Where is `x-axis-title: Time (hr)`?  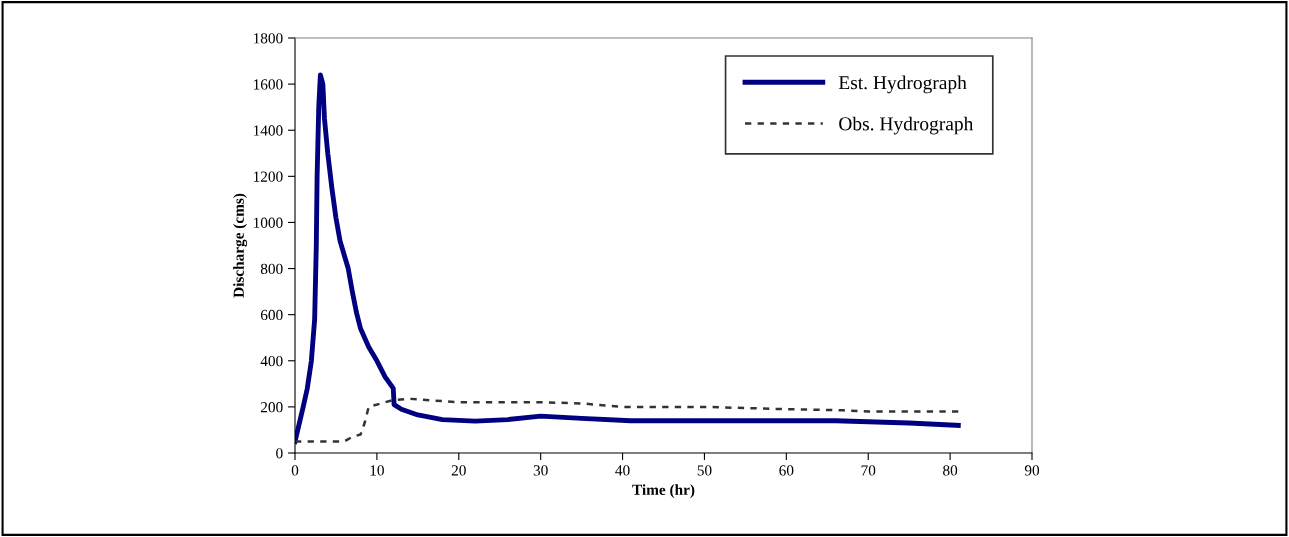
x-axis-title: Time (hr) is located at coordinates (663, 491).